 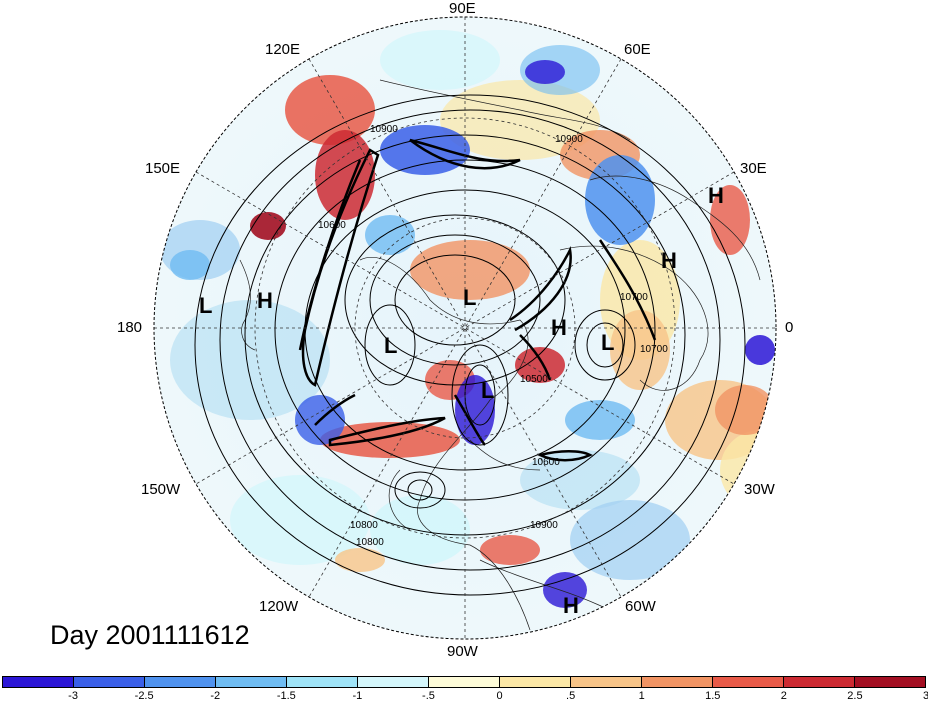 What do you see at coordinates (641, 696) in the screenshot?
I see `colorbar-tick-label: 1` at bounding box center [641, 696].